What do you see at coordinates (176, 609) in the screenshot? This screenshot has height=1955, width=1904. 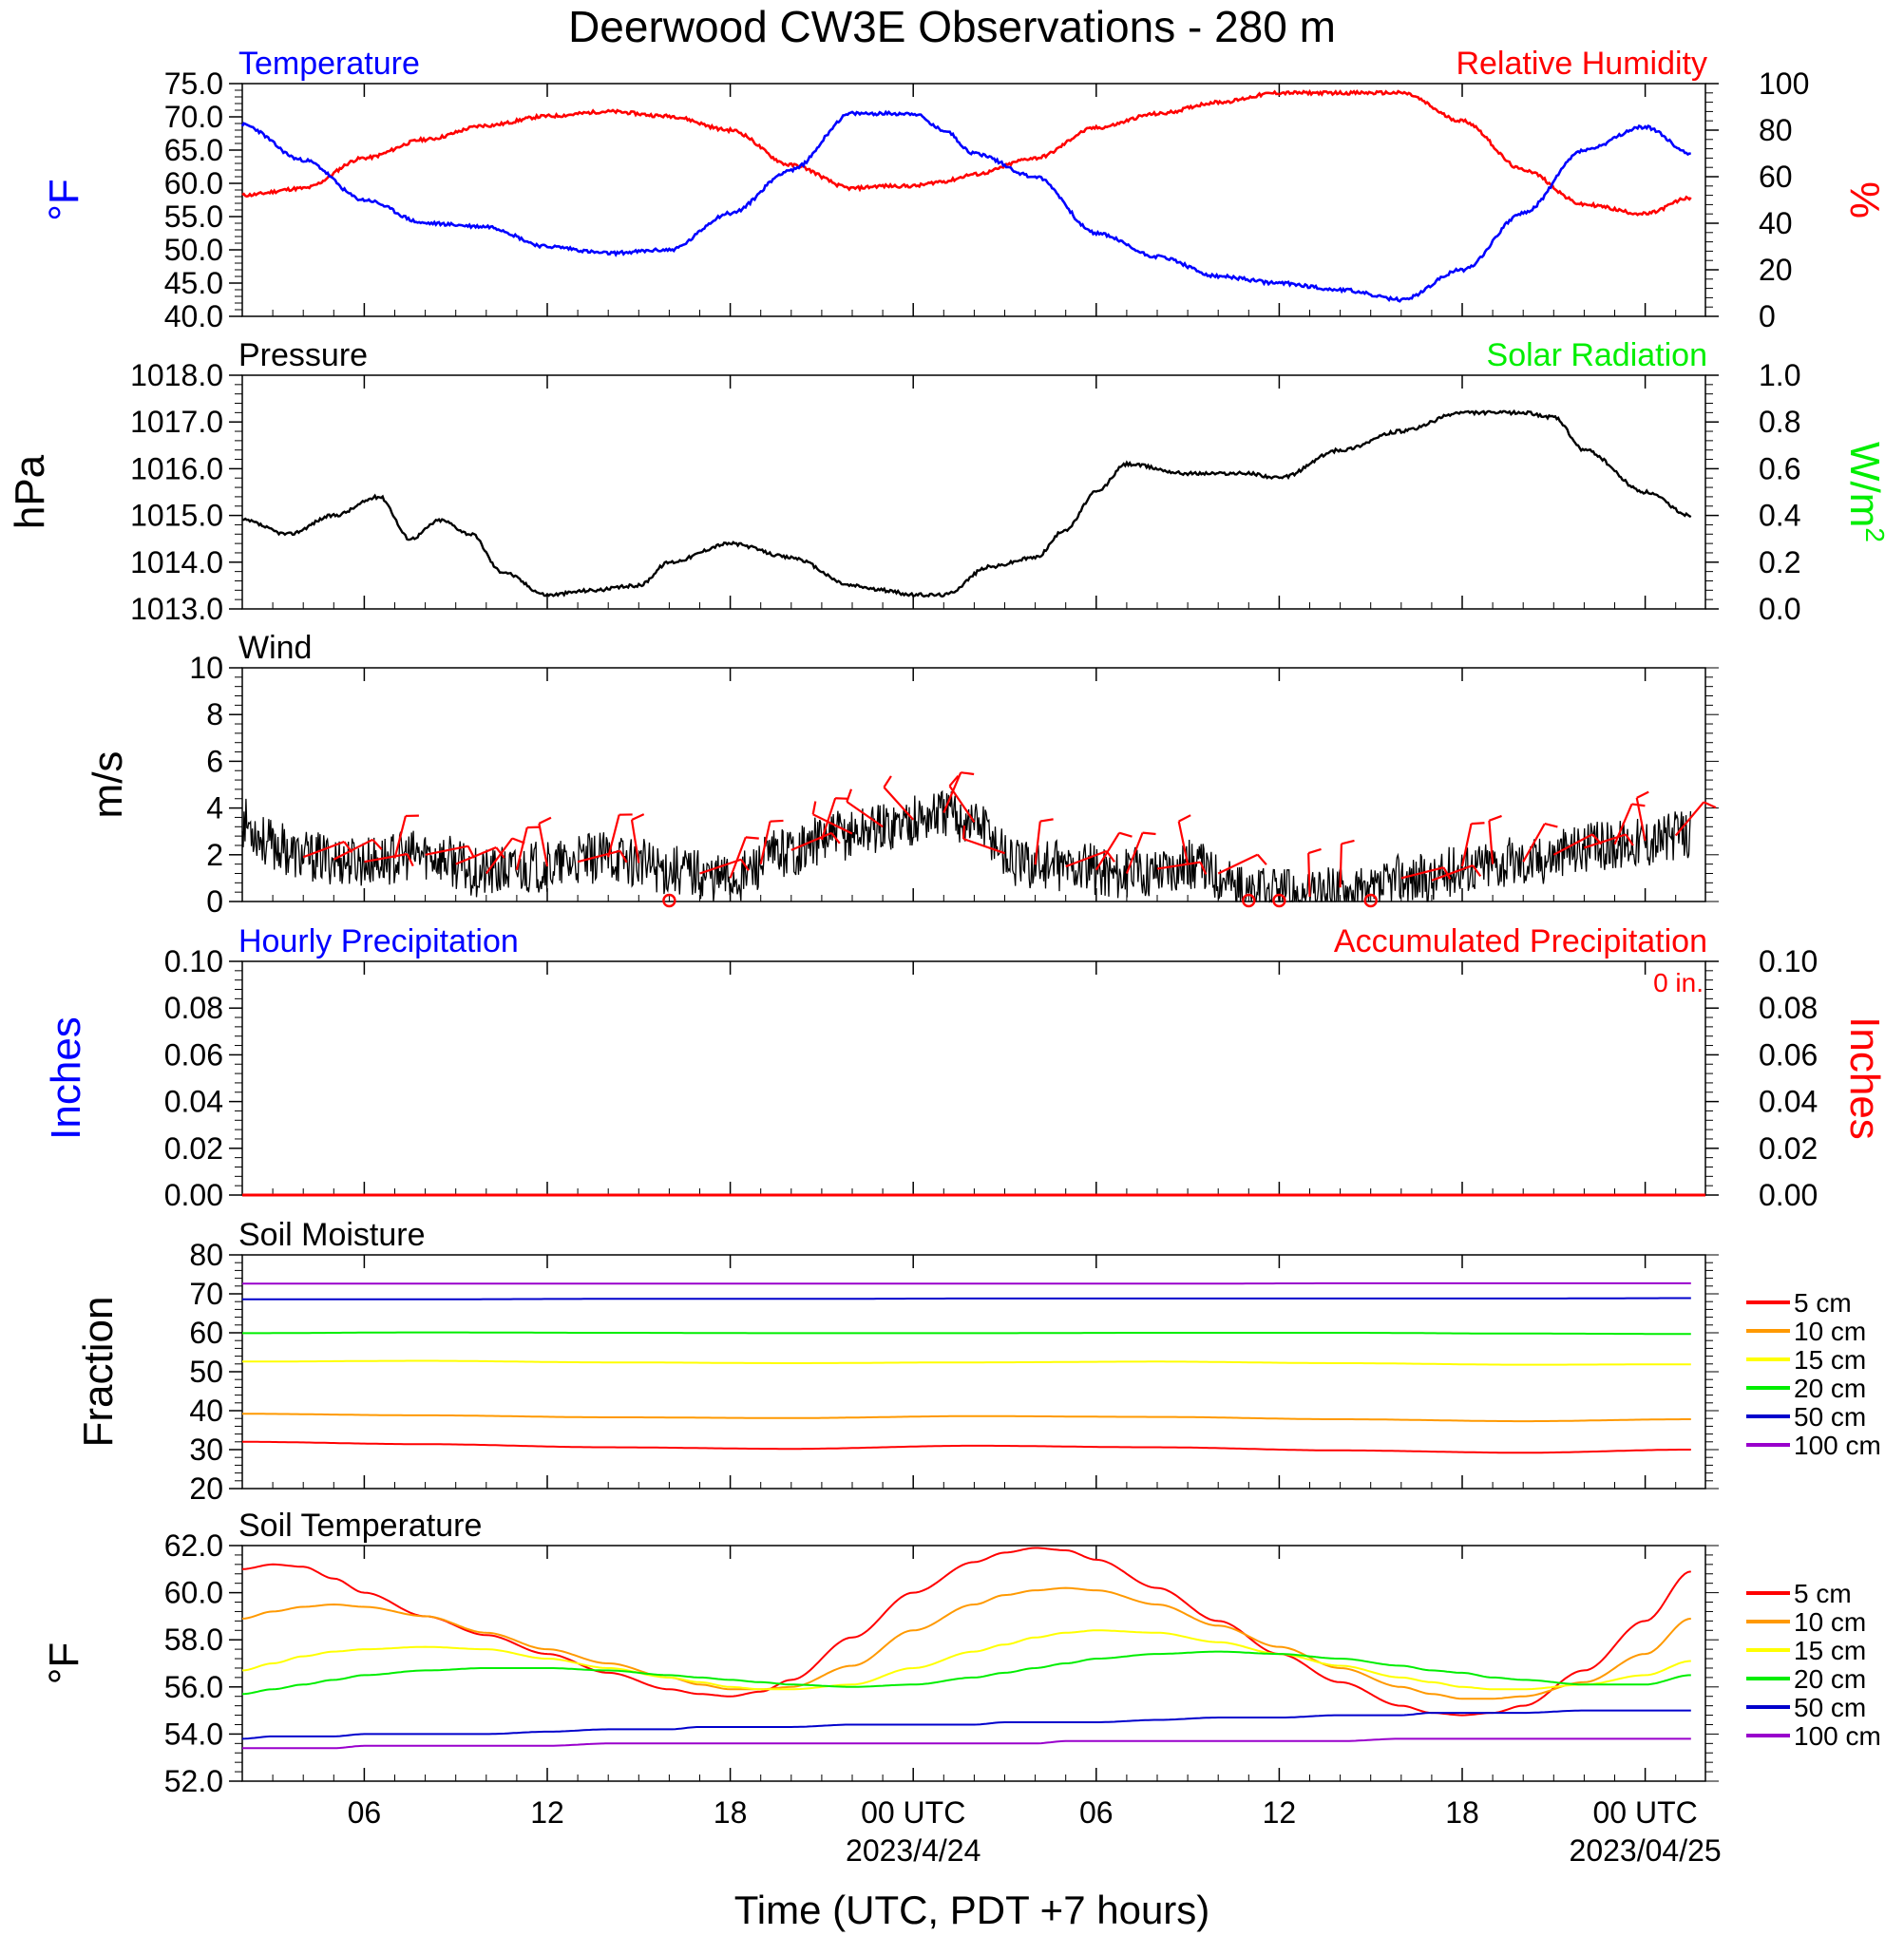 I see `left-tick-label: 1013.0` at bounding box center [176, 609].